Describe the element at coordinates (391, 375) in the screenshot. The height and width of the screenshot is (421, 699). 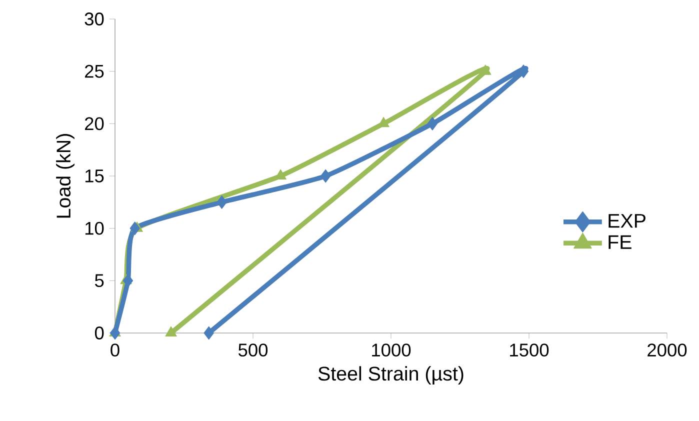
I see `x-axis-title: Steel Strain (µst)` at that location.